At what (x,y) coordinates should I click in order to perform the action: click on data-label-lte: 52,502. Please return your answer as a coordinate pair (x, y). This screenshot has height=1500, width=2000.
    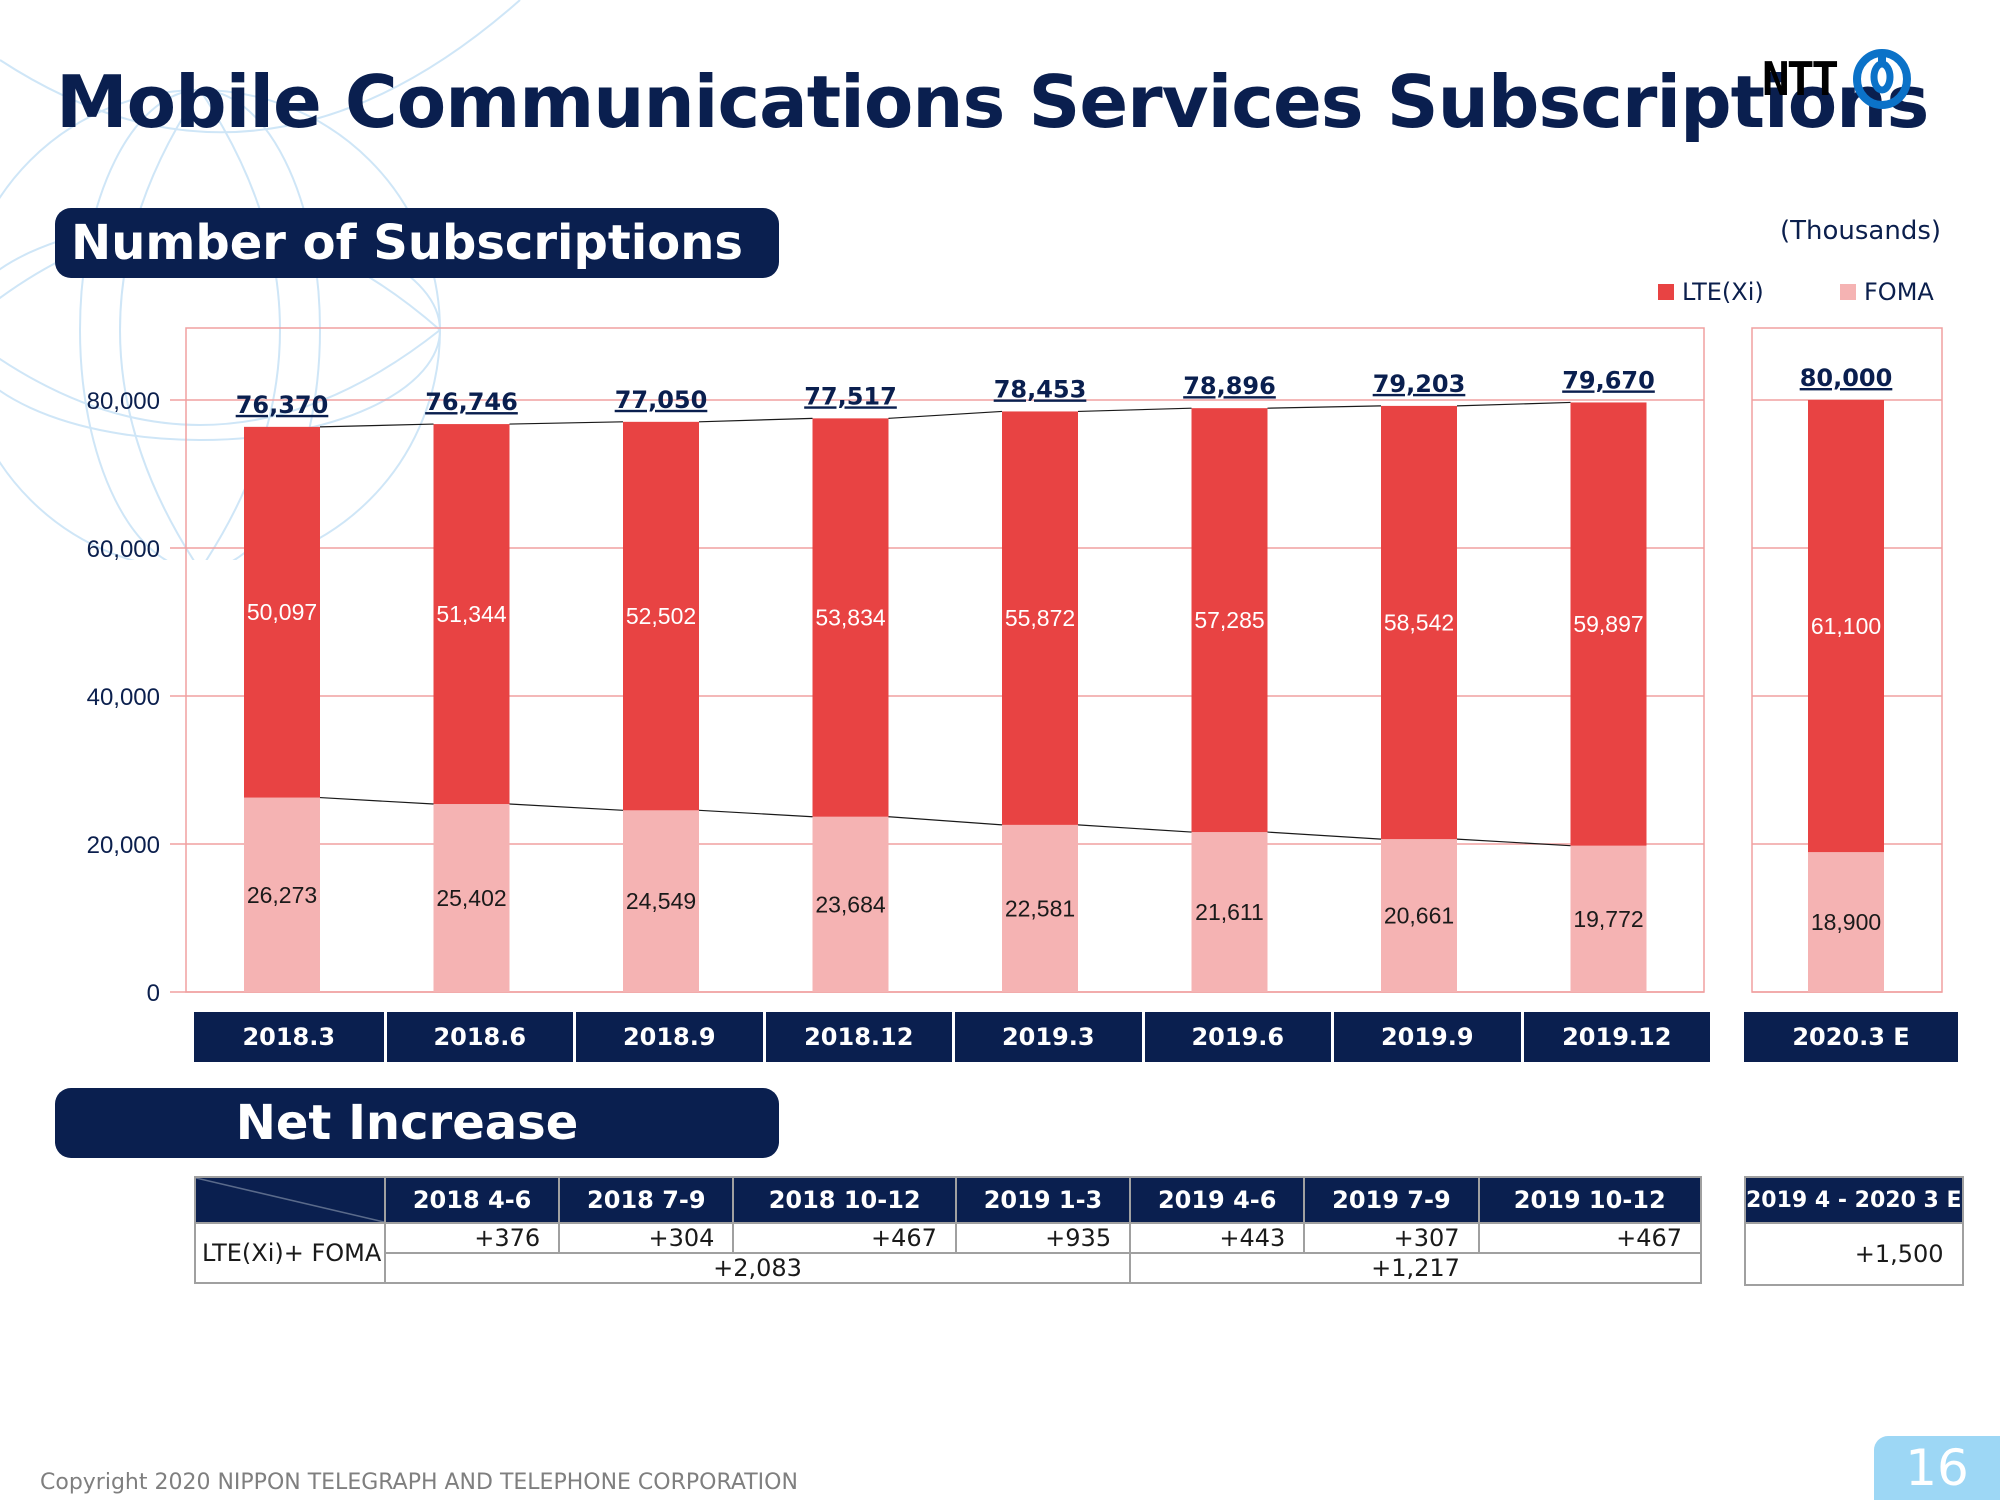
    Looking at the image, I should click on (661, 616).